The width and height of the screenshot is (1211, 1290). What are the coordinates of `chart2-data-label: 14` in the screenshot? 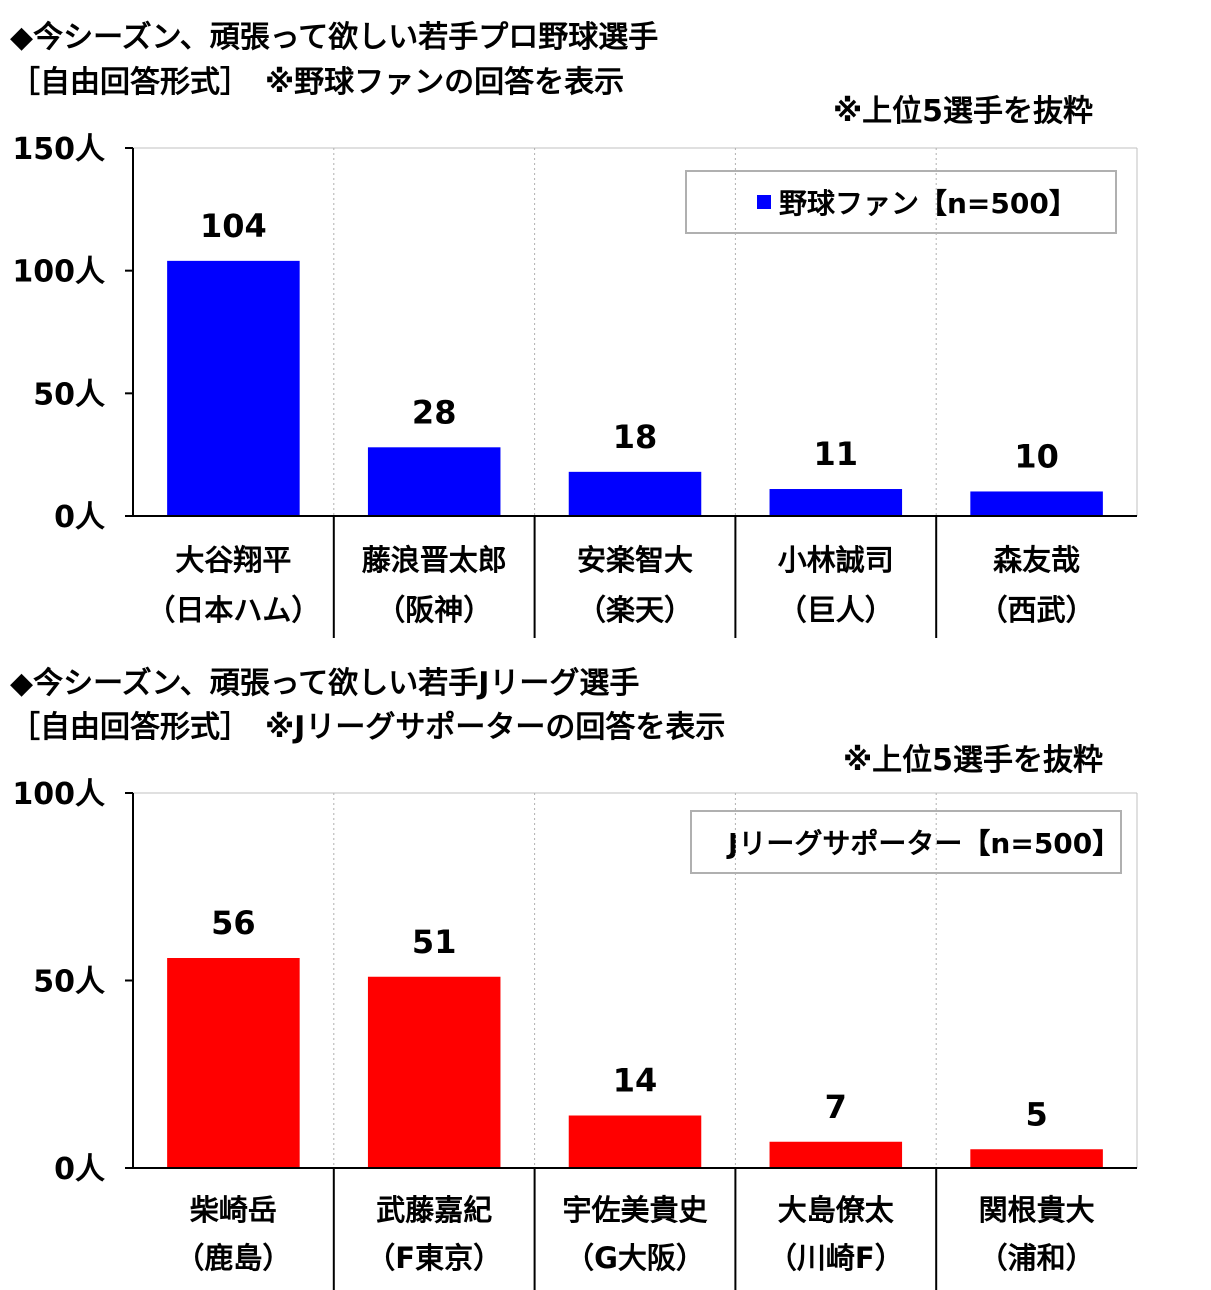 It's located at (635, 1081).